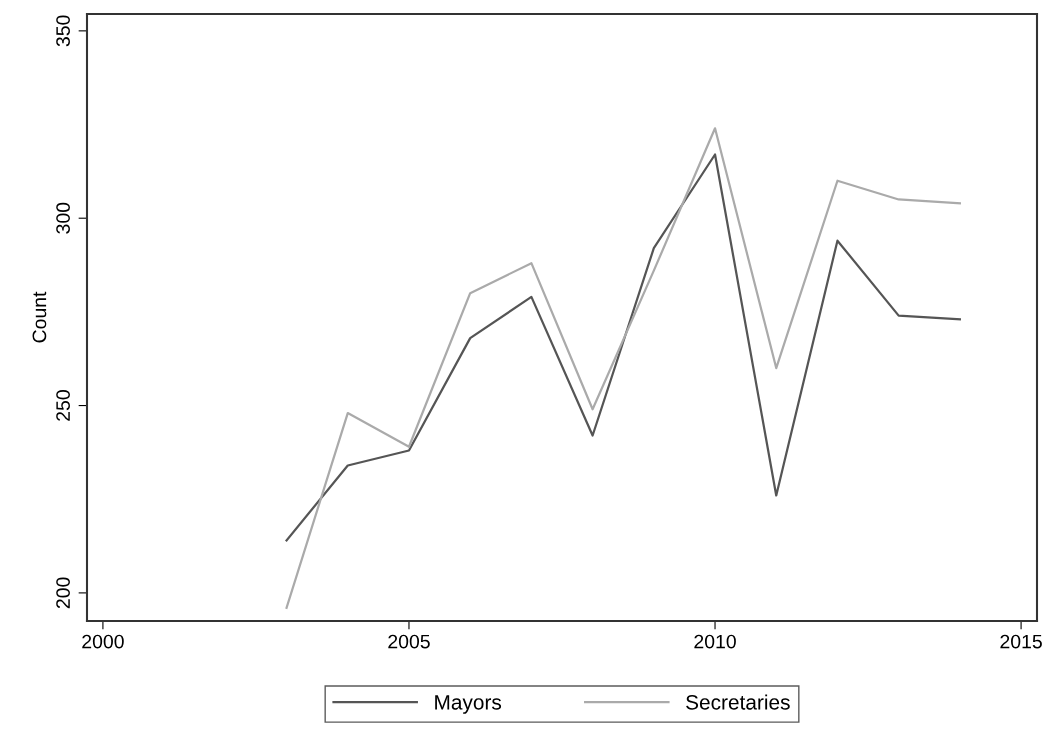 The image size is (1058, 738). I want to click on x-tick-label: 2000, so click(103, 641).